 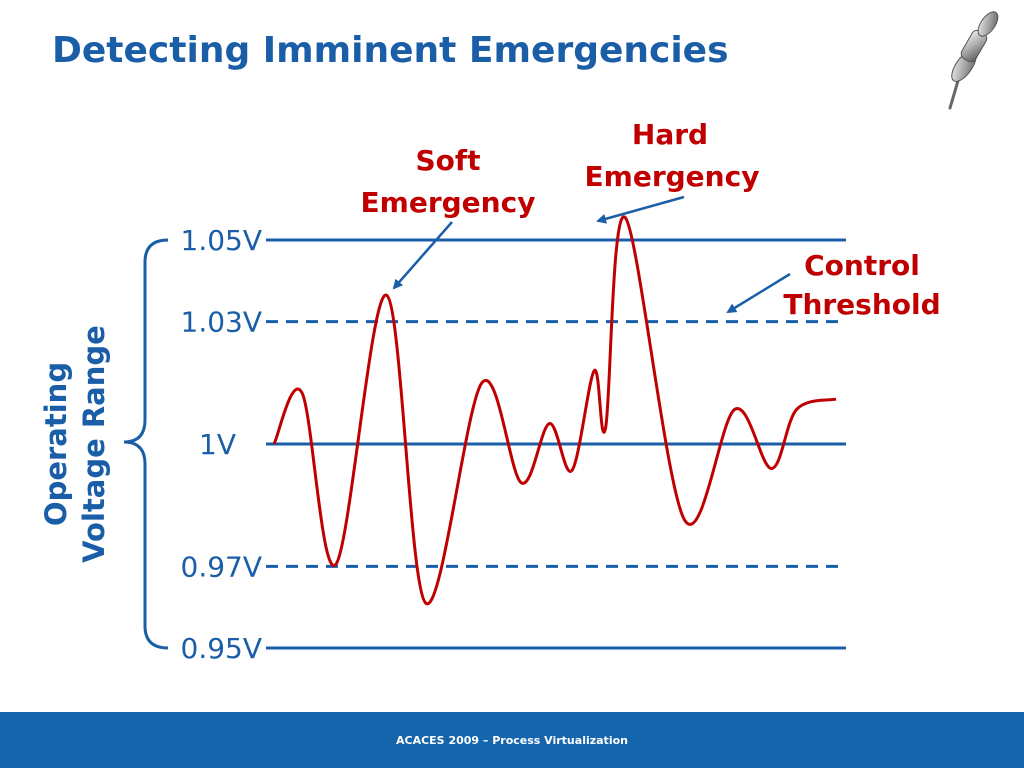 What do you see at coordinates (422, 255) in the screenshot?
I see `soft-emergency-arrow` at bounding box center [422, 255].